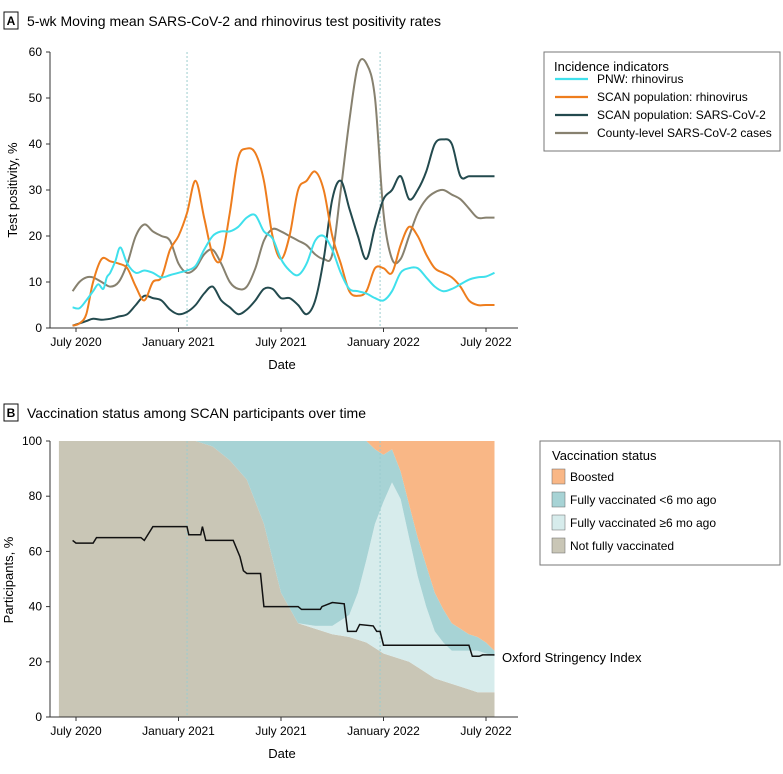 This screenshot has height=774, width=783. I want to click on panel-a-legend-label: PNW: rhinovirus, so click(640, 79).